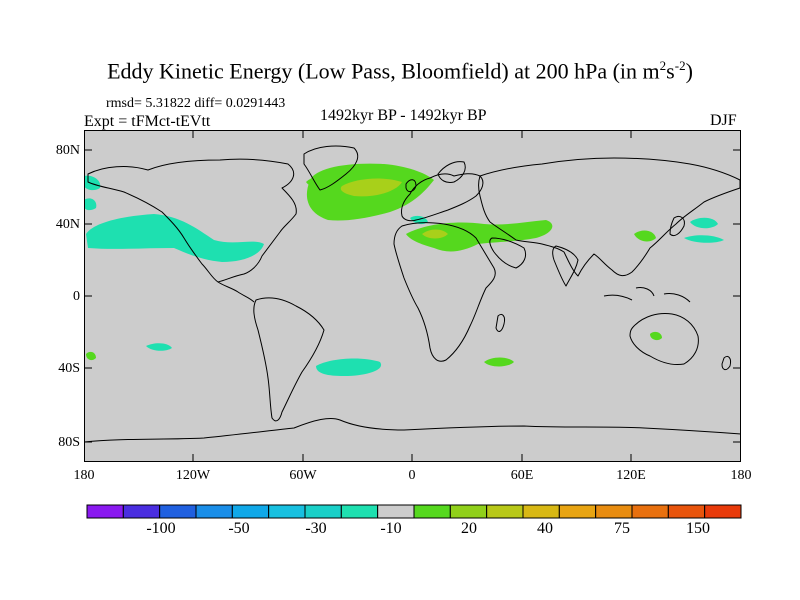 Image resolution: width=800 pixels, height=600 pixels. Describe the element at coordinates (371, 187) in the screenshot. I see `north-atlantic-core-patch` at that location.